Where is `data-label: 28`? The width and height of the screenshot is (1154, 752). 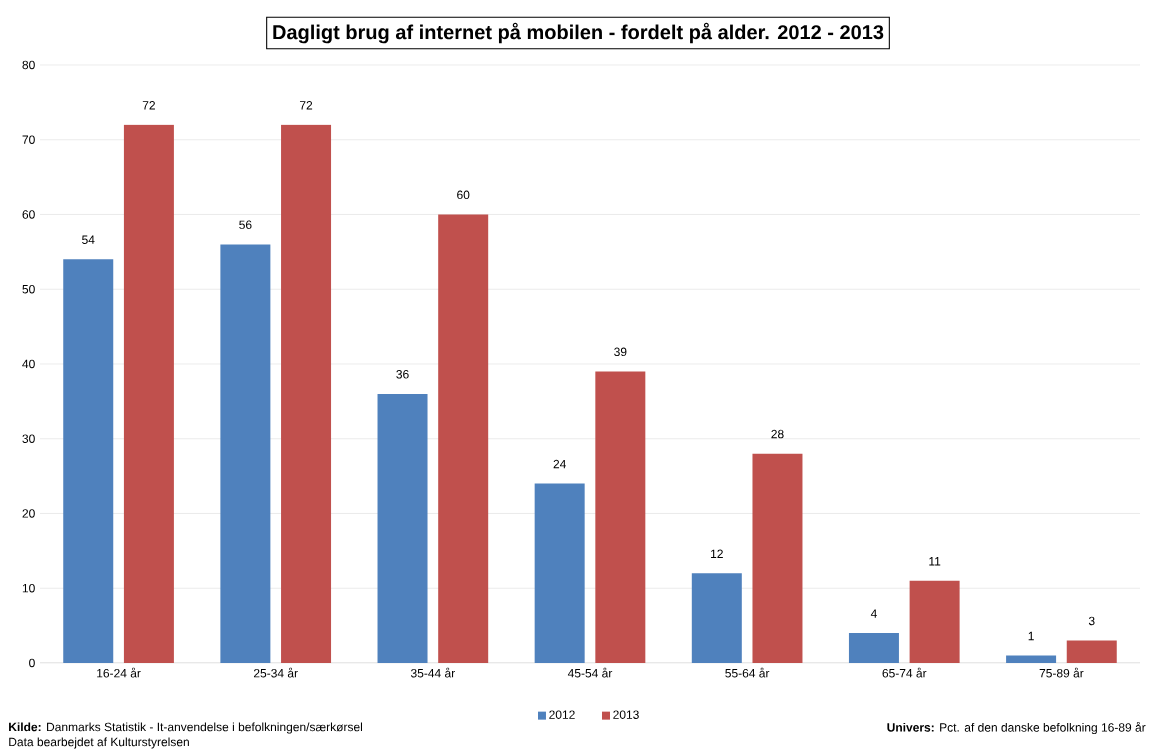 data-label: 28 is located at coordinates (777, 434).